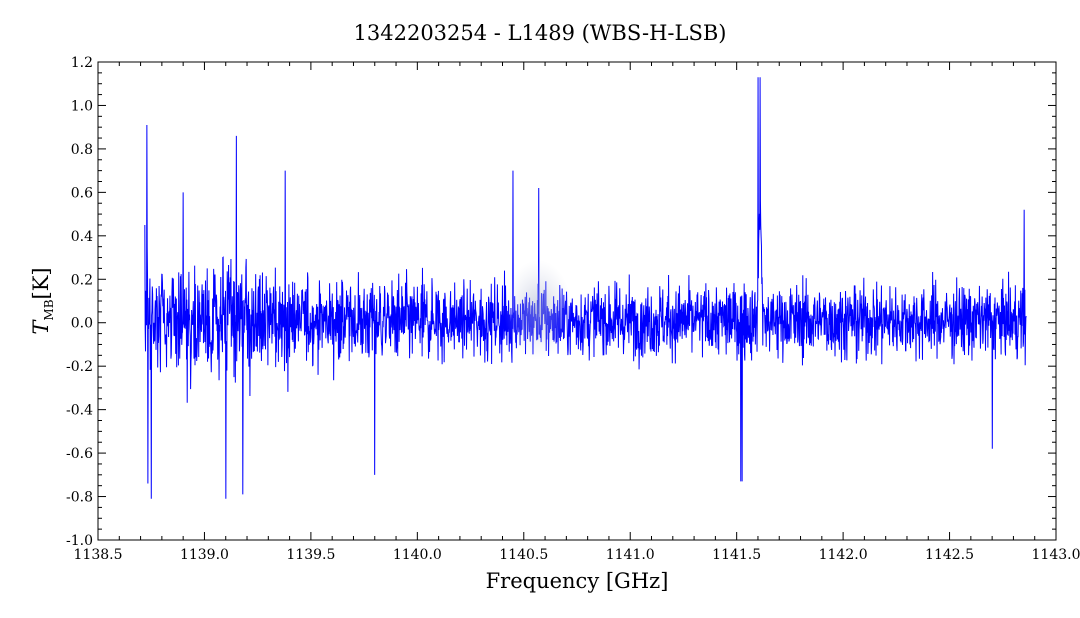 The width and height of the screenshot is (1080, 618). What do you see at coordinates (630, 555) in the screenshot?
I see `x-tick-label: 1141.0` at bounding box center [630, 555].